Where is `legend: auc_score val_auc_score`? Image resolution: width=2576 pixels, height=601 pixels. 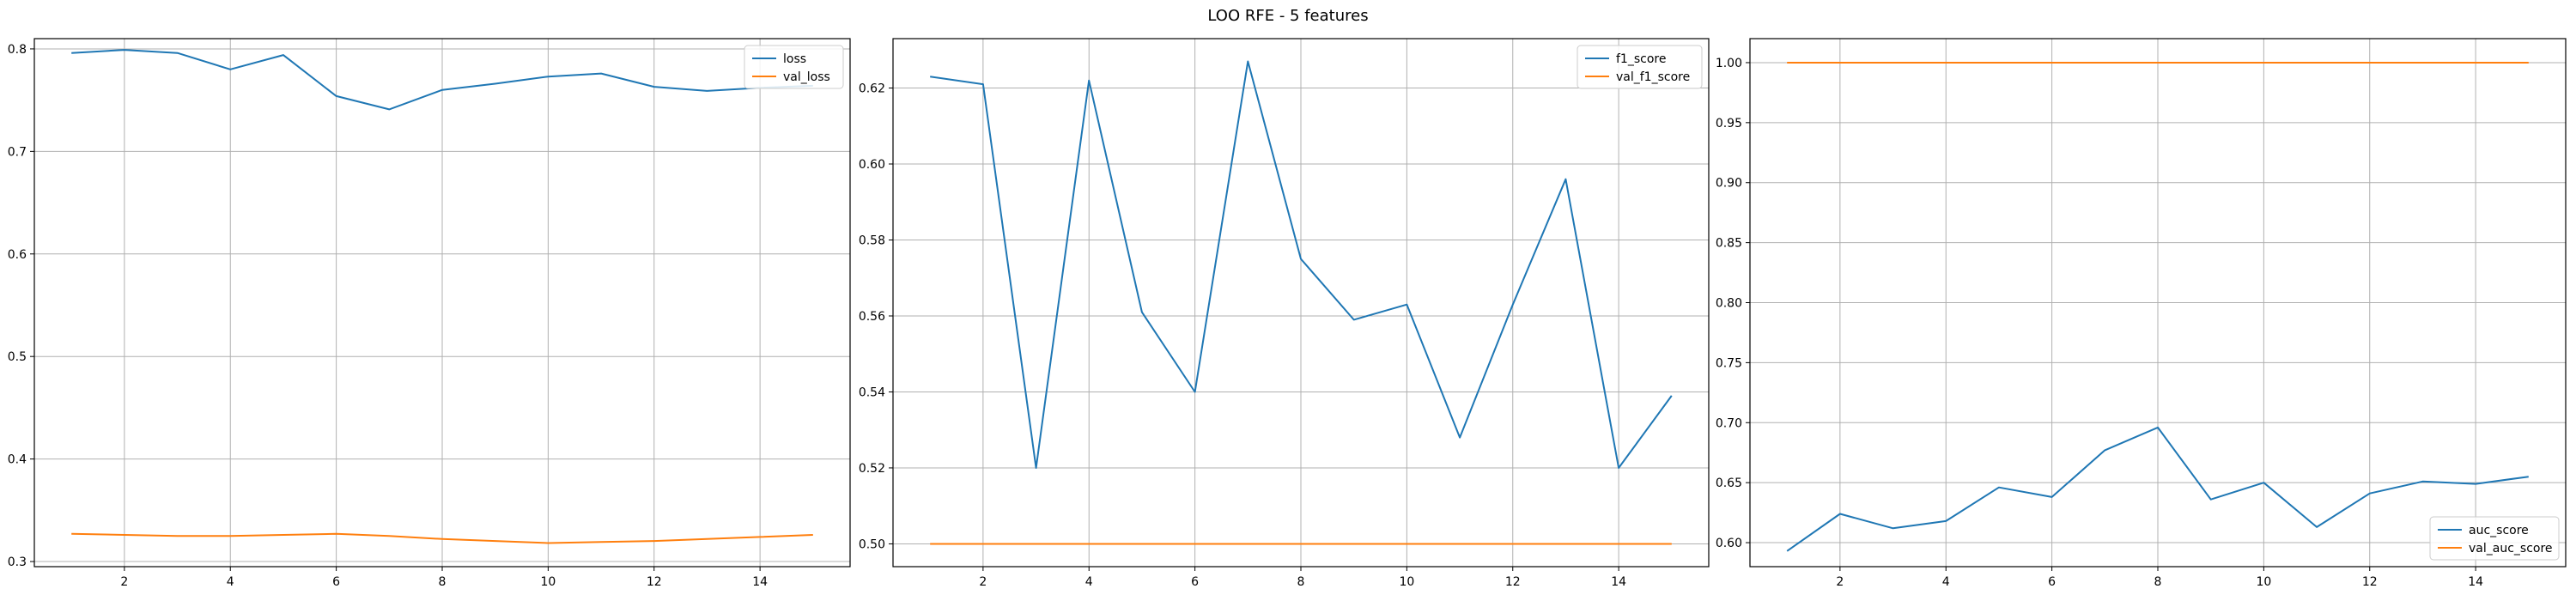
legend: auc_score val_auc_score is located at coordinates (2494, 538).